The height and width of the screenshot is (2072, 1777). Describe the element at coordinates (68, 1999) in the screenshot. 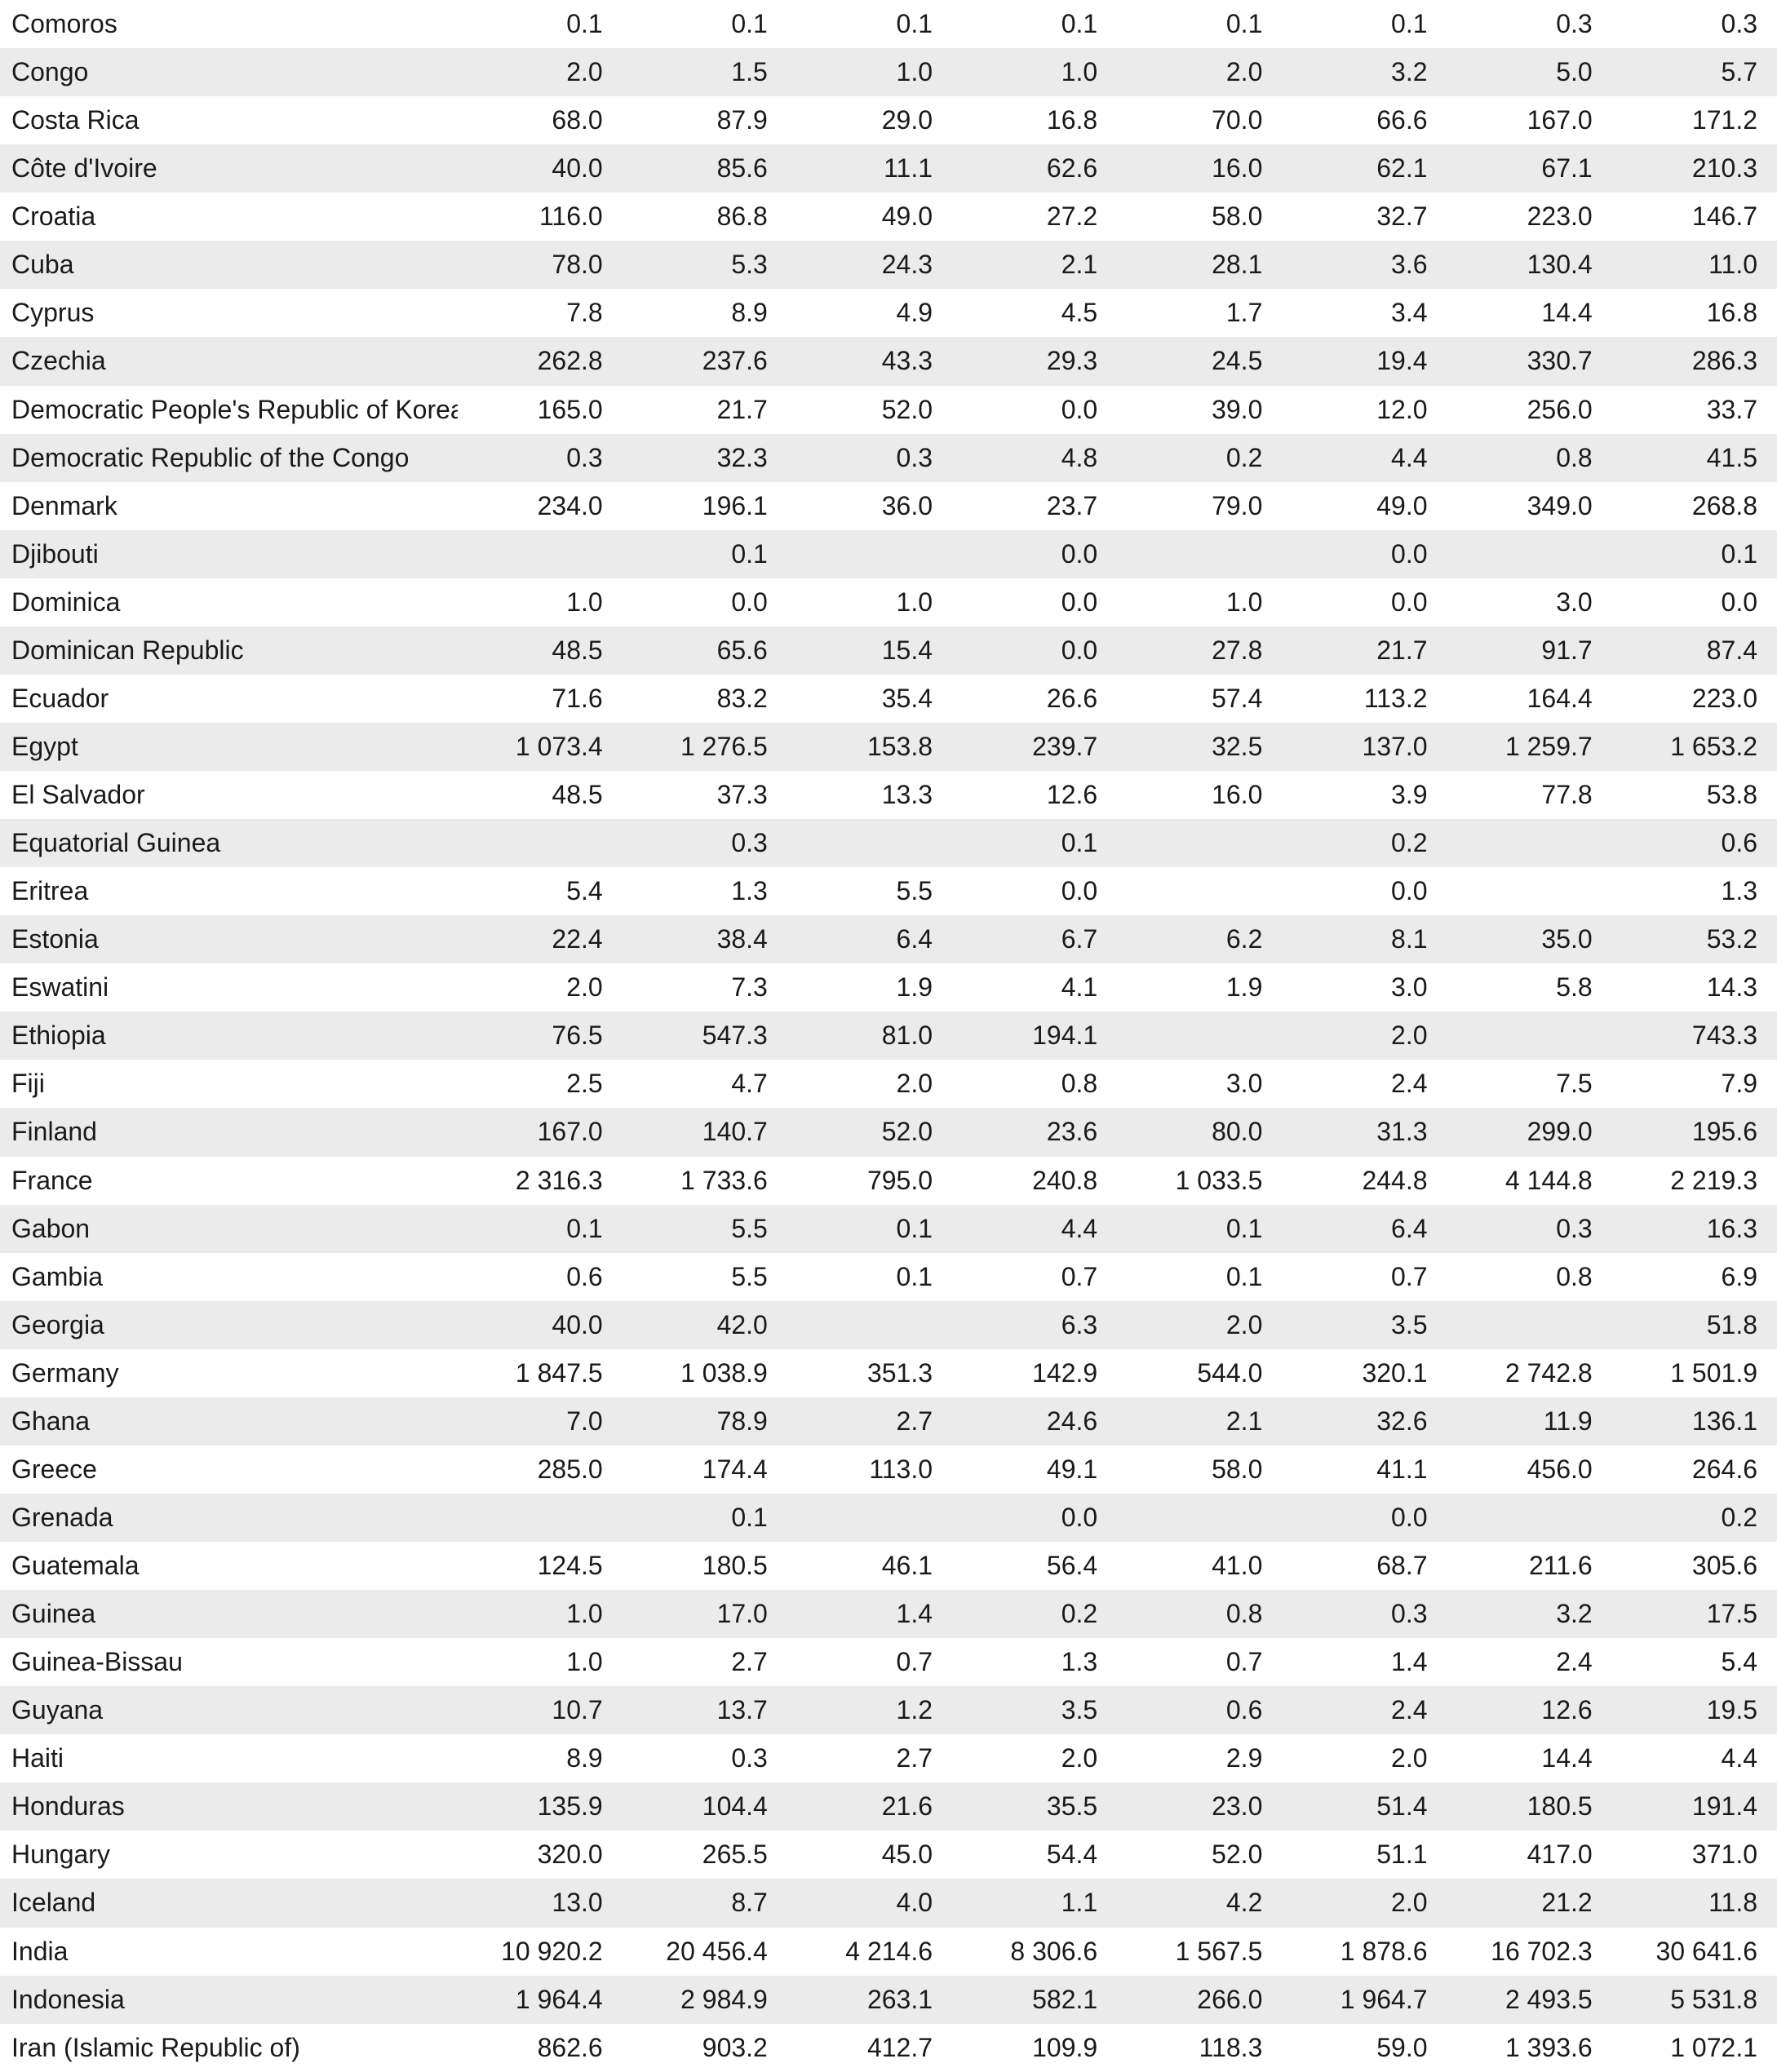

I see `country-name-cell: Indonesia` at that location.